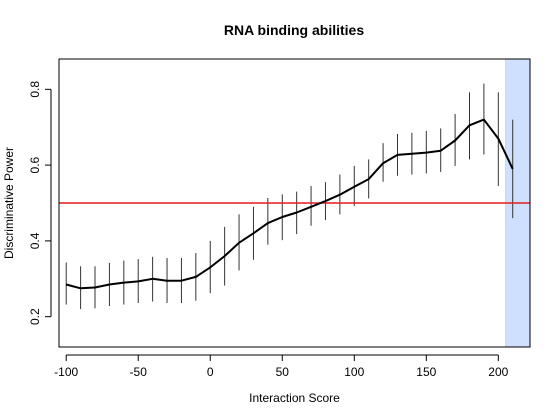 This screenshot has height=420, width=560. I want to click on y-tick-label-0.6: 0.6, so click(35, 164).